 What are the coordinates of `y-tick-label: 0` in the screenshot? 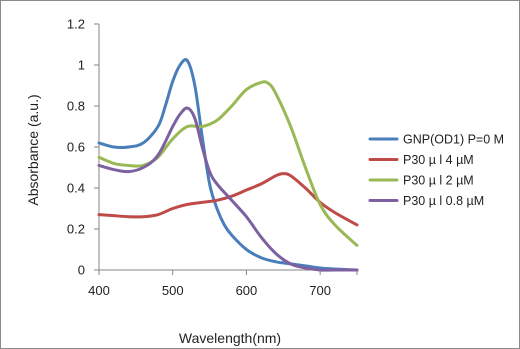 It's located at (81, 270).